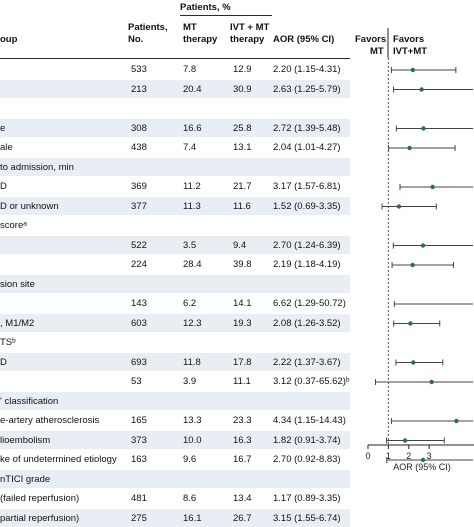  Describe the element at coordinates (307, 323) in the screenshot. I see `row-aor: 2.08 (1.26-3.52)` at that location.